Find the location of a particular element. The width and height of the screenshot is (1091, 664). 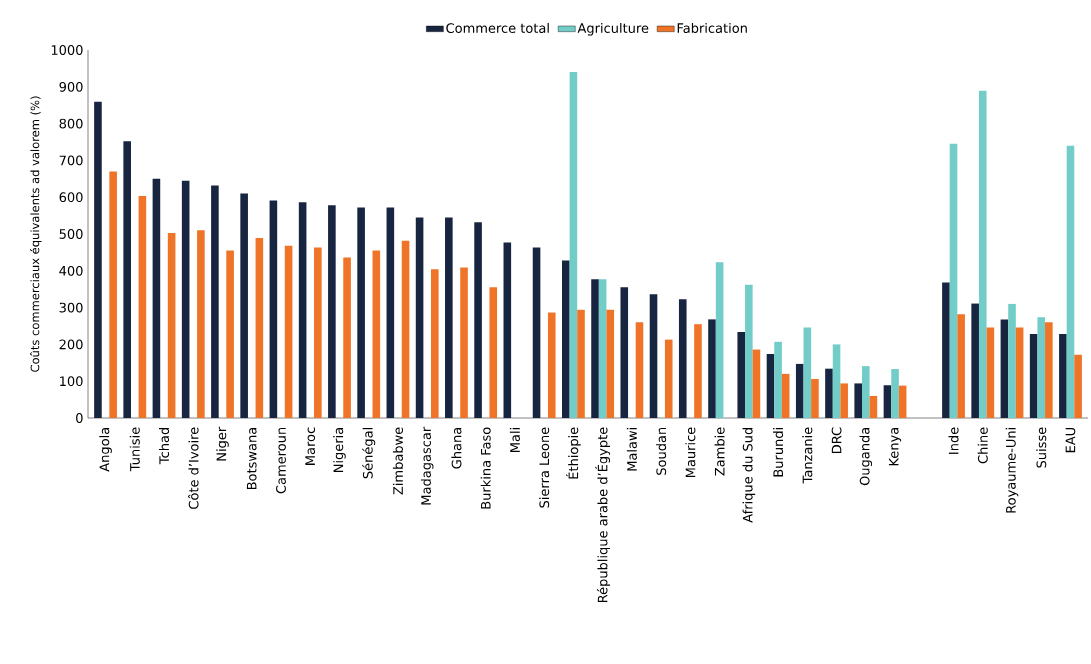

x-tick-label: Zambie is located at coordinates (719, 451).